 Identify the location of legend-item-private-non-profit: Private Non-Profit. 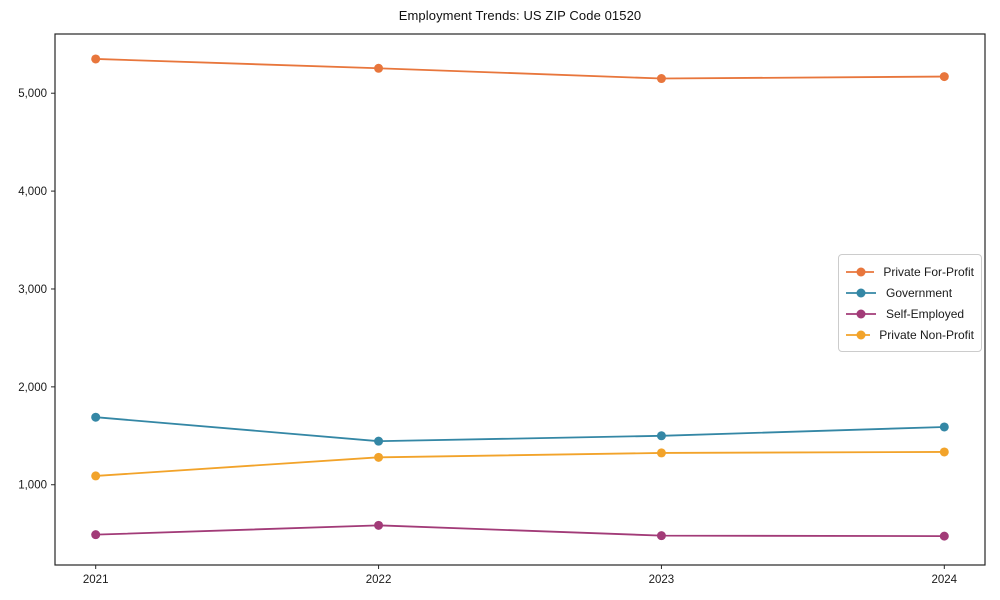
(909, 334).